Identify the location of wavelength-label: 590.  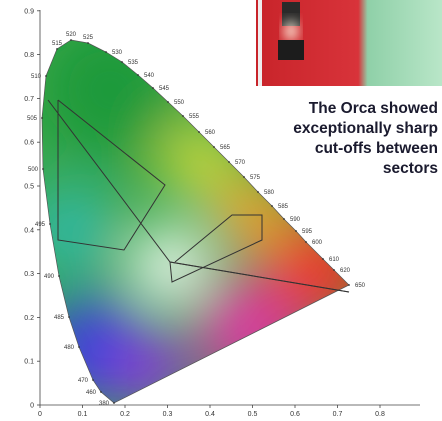
(295, 220).